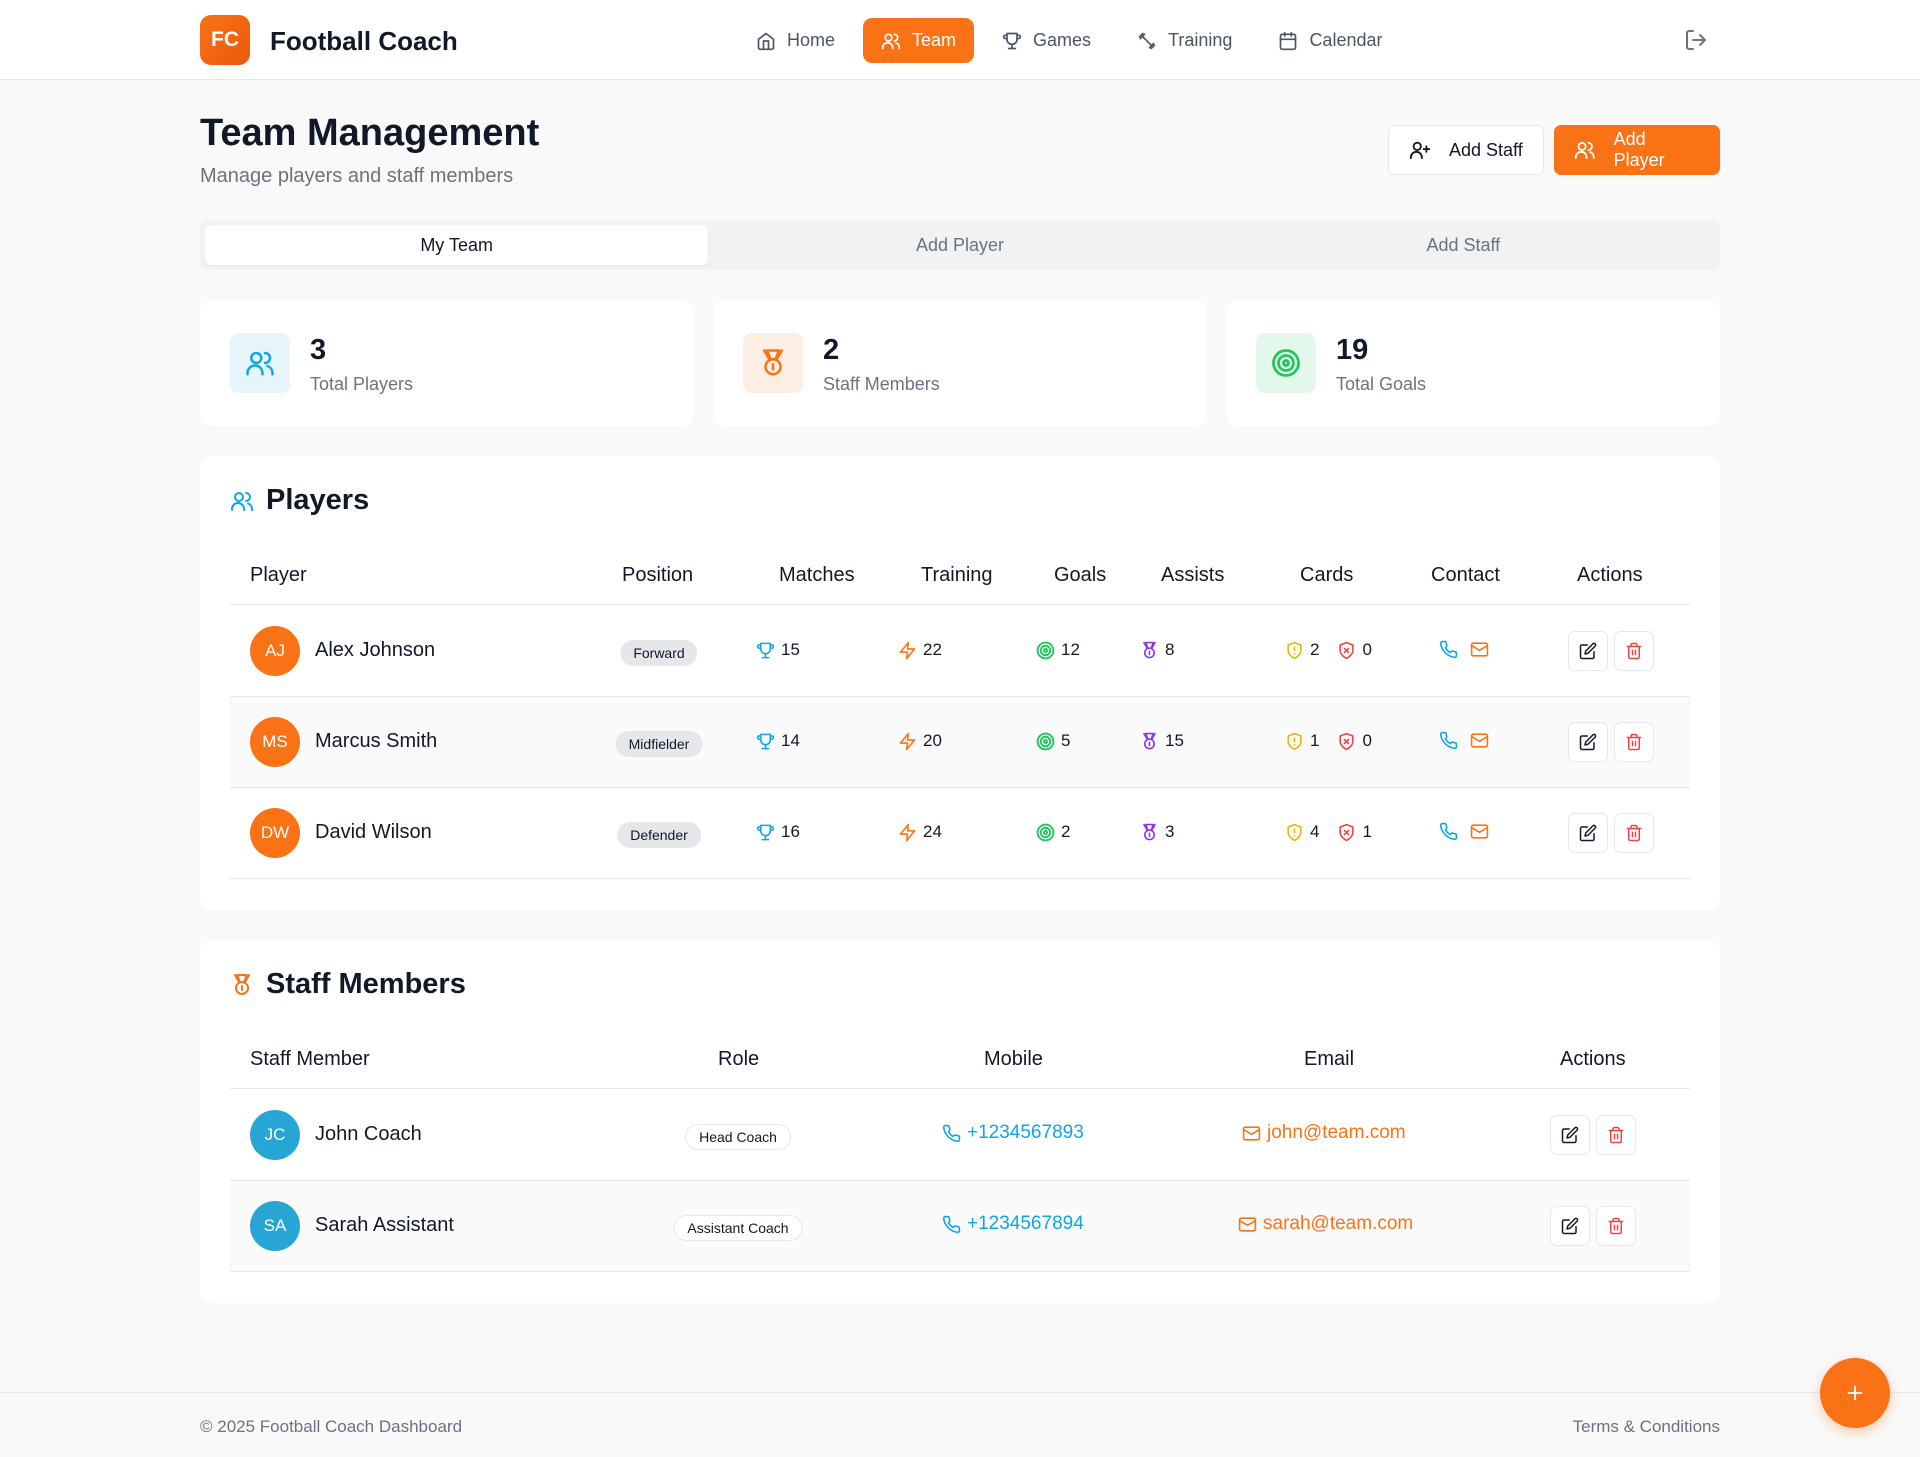  I want to click on mobile-link: +1234567894, so click(1013, 1224).